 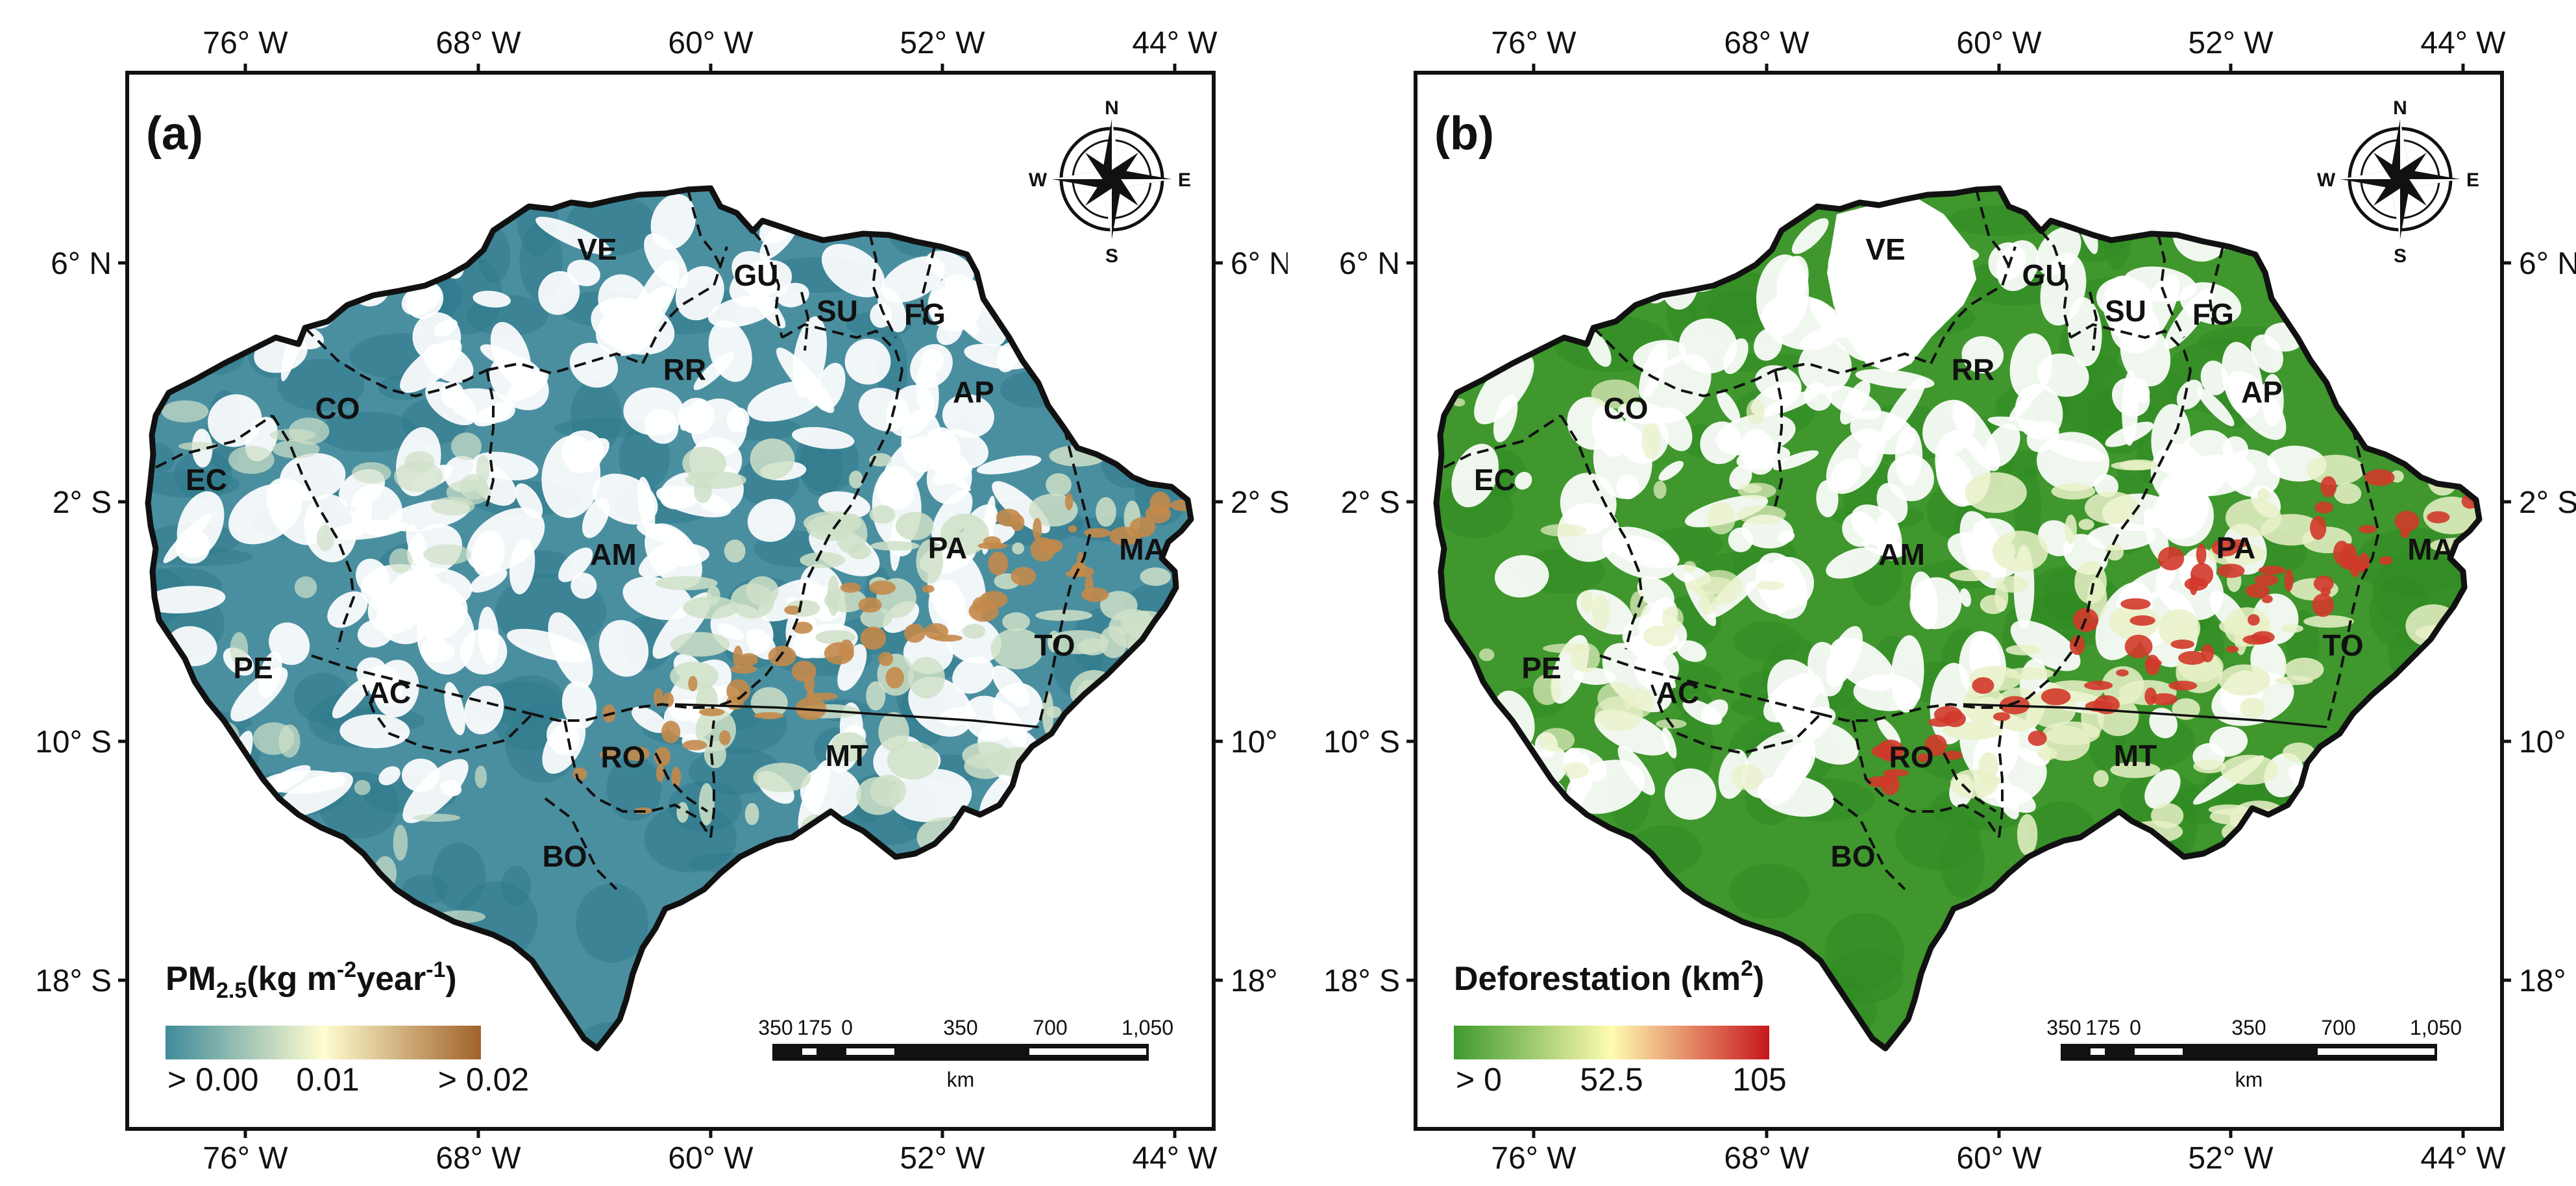 I want to click on bottom-longitude-label: 76° W, so click(x=245, y=1158).